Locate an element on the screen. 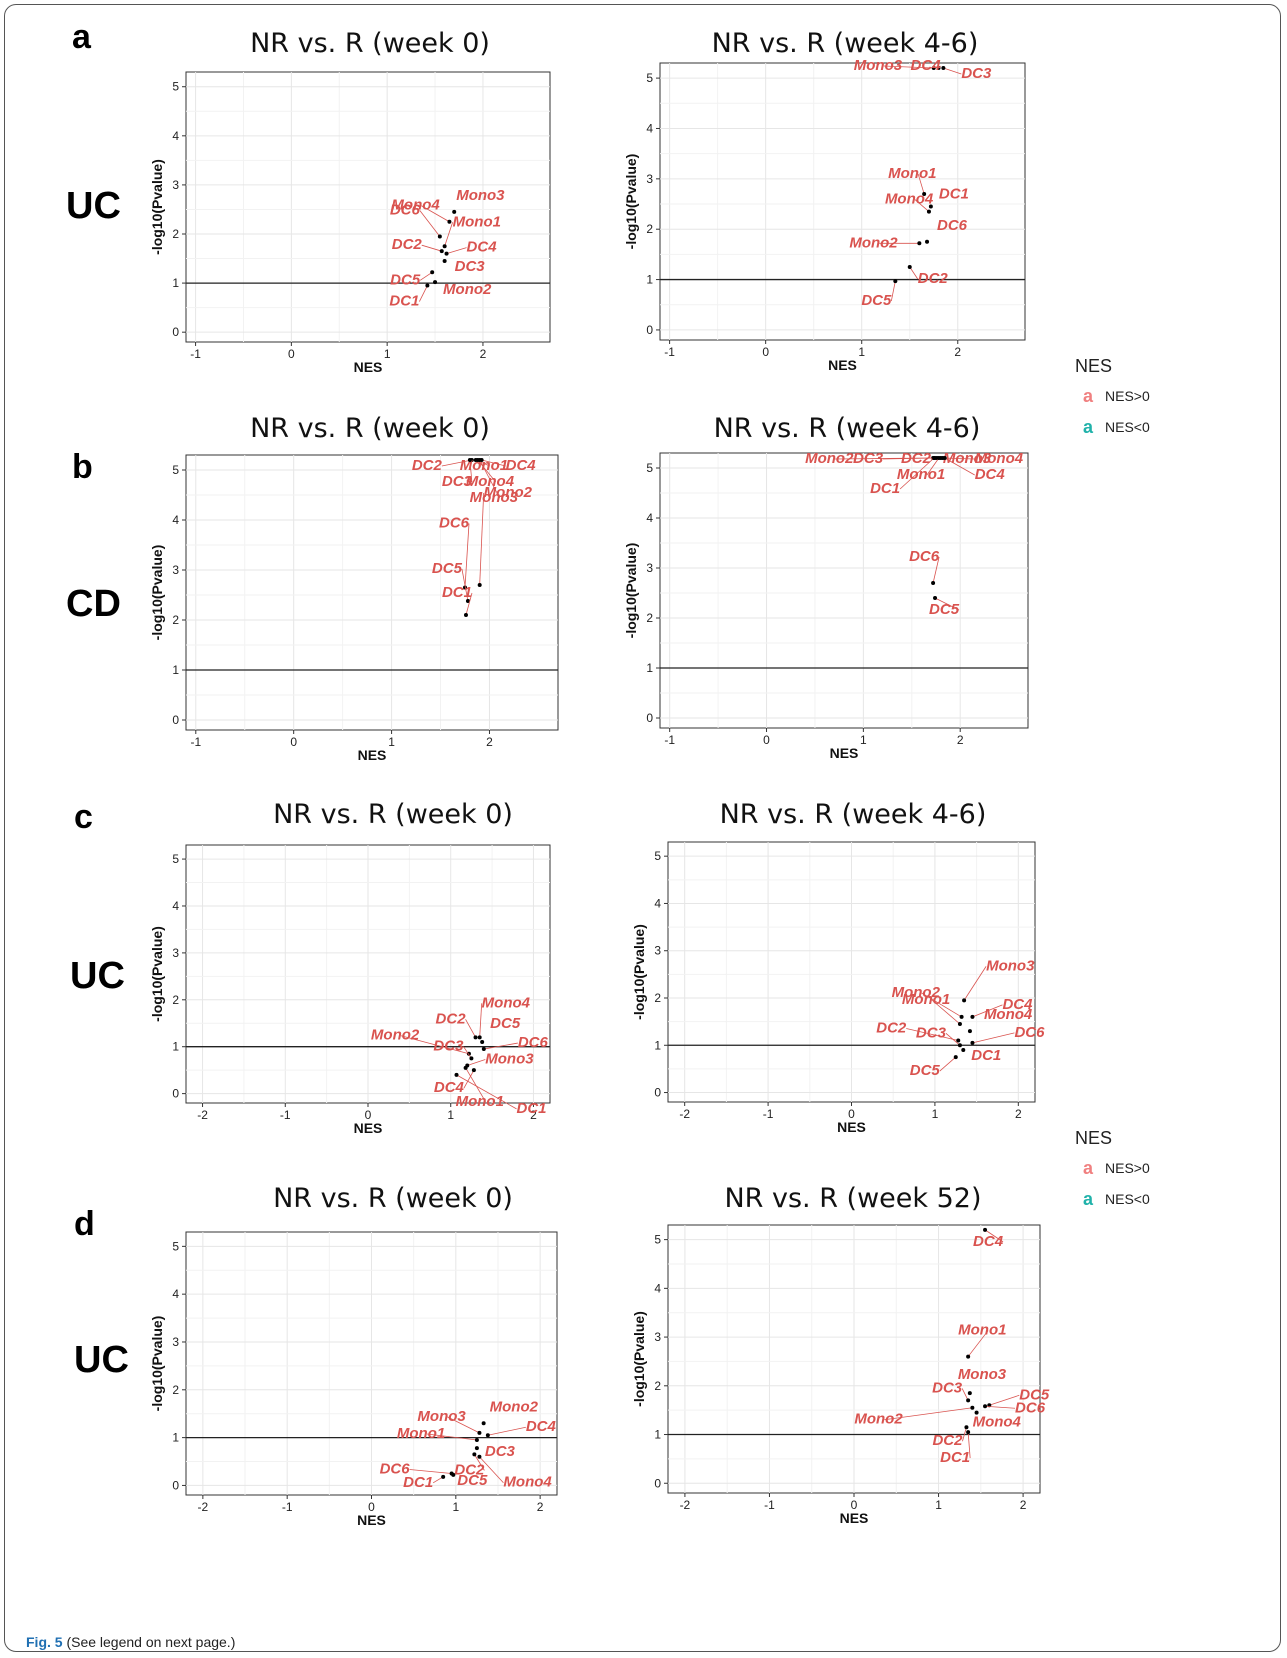 This screenshot has width=1287, height=1658. legend: NES a NES>0 a NES<0 is located at coordinates (1112, 396).